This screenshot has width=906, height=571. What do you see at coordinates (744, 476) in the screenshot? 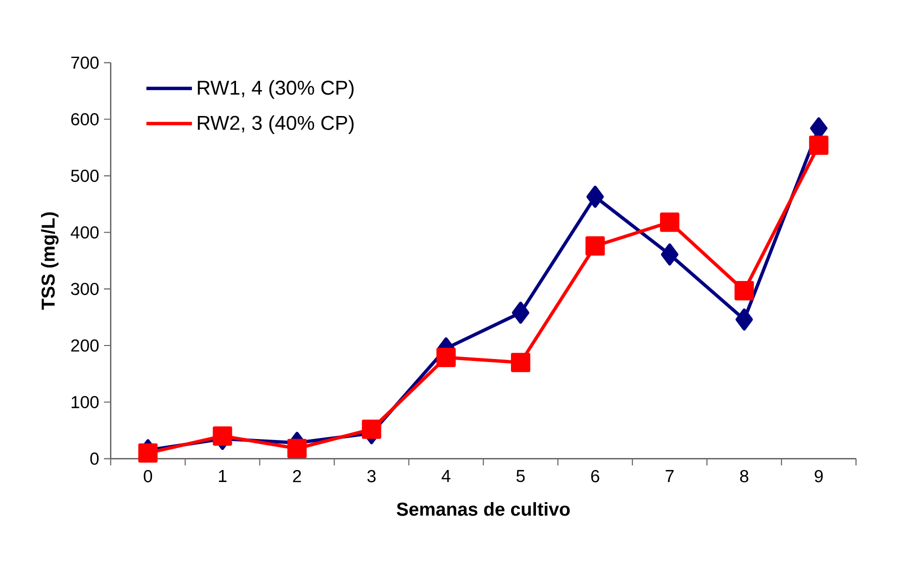
I see `x-tick-label: 8` at bounding box center [744, 476].